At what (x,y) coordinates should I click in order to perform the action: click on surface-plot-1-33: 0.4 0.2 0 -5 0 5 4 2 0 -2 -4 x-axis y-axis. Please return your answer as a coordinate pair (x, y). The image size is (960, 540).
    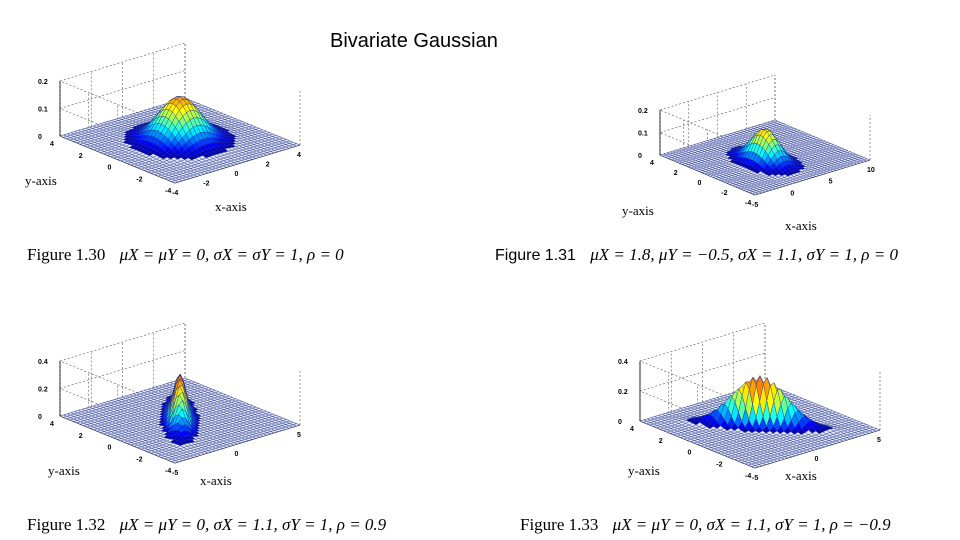
    Looking at the image, I should click on (750, 407).